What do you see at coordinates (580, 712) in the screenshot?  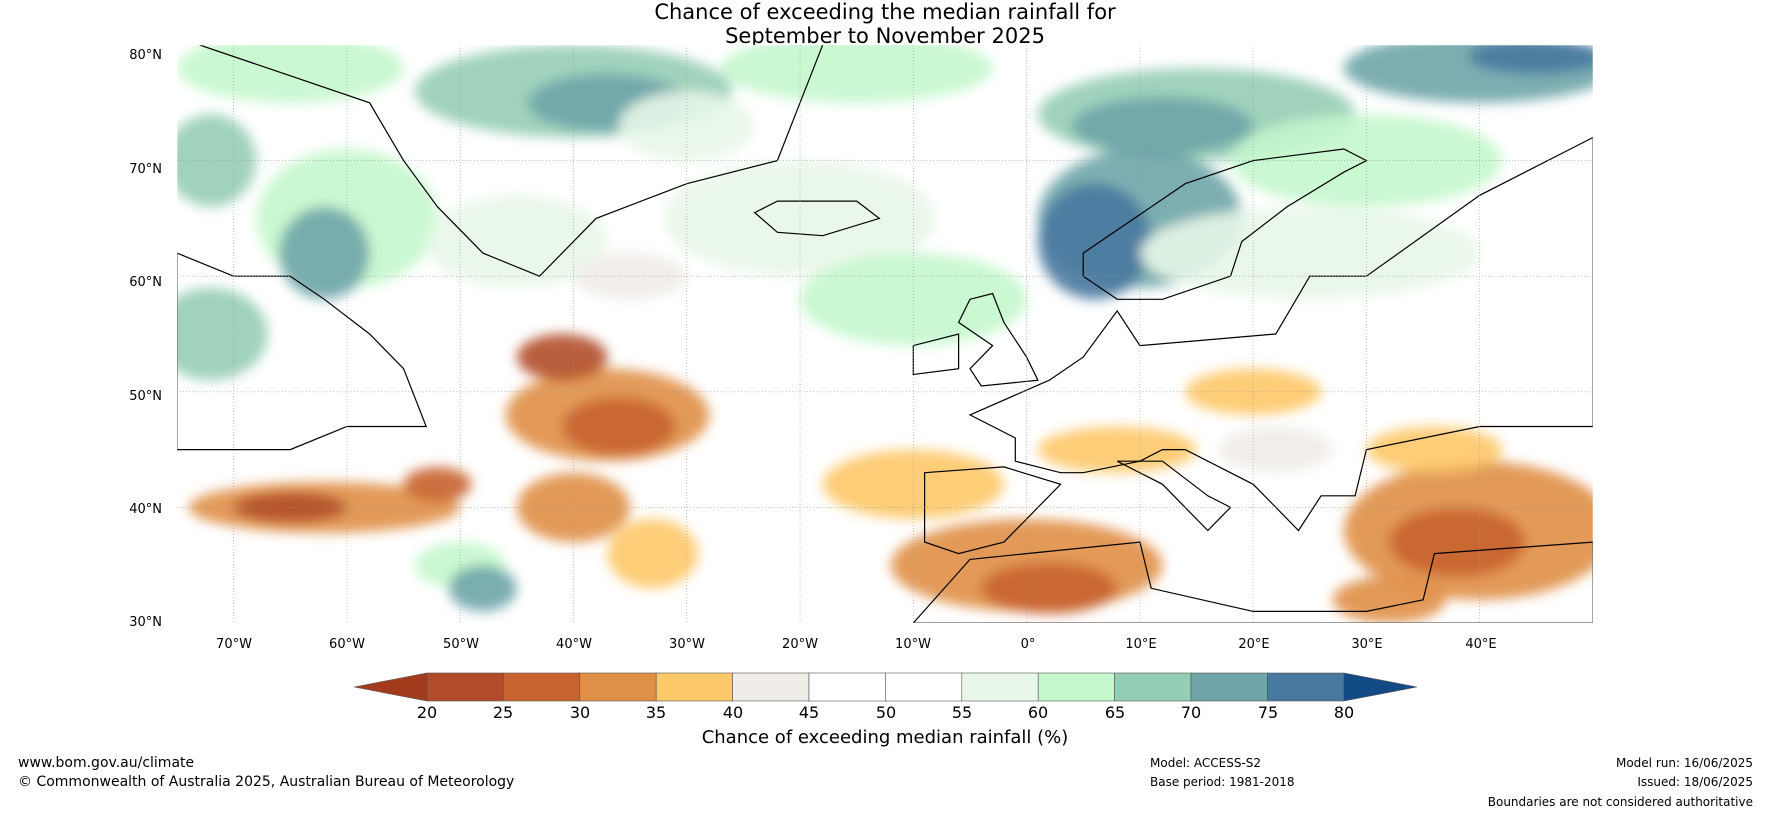 I see `colorbar-tick-30: 30` at bounding box center [580, 712].